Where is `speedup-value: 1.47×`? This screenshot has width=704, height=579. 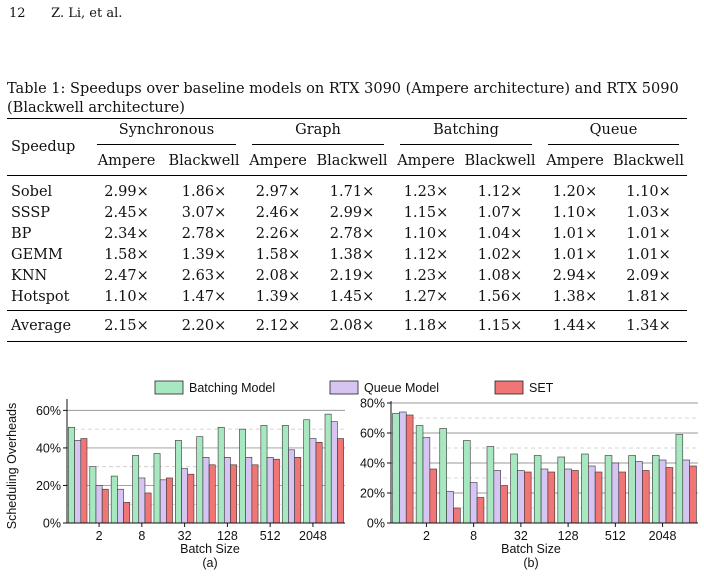 speedup-value: 1.47× is located at coordinates (204, 296).